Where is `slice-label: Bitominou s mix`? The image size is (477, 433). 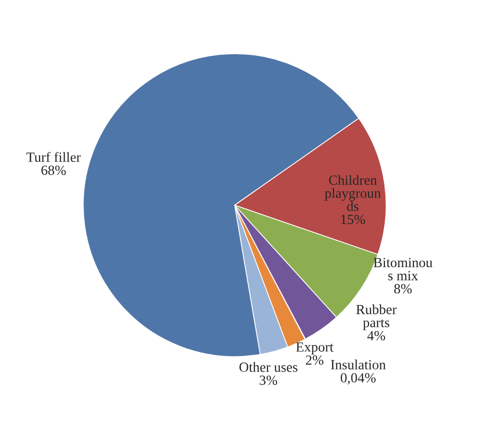
slice-label: Bitominou s mix is located at coordinates (403, 269).